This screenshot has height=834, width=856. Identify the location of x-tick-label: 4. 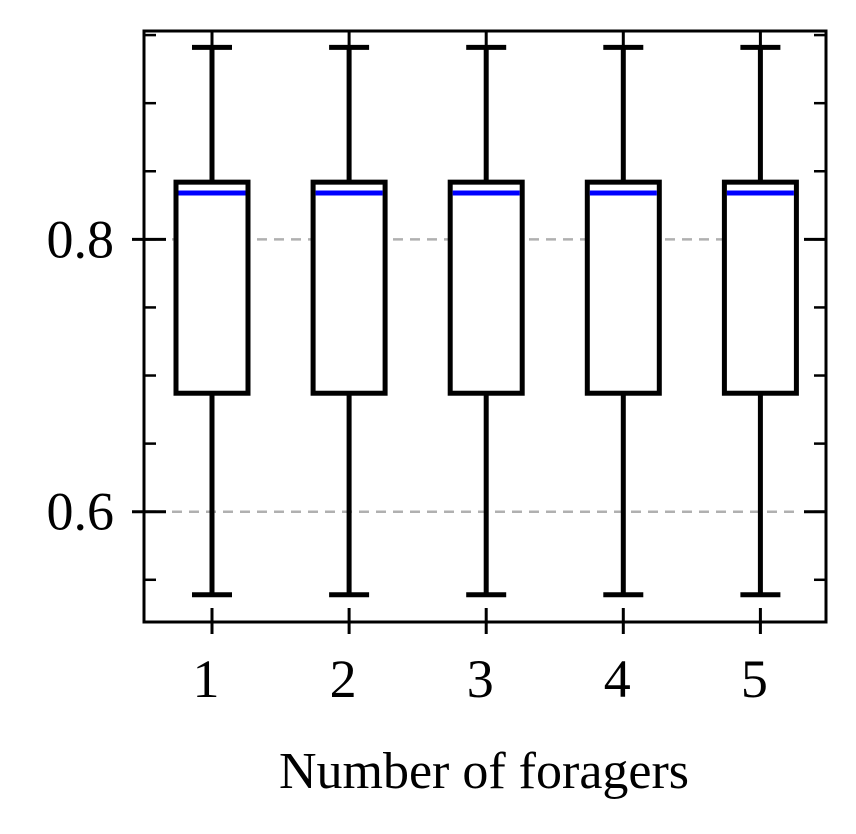
(617, 679).